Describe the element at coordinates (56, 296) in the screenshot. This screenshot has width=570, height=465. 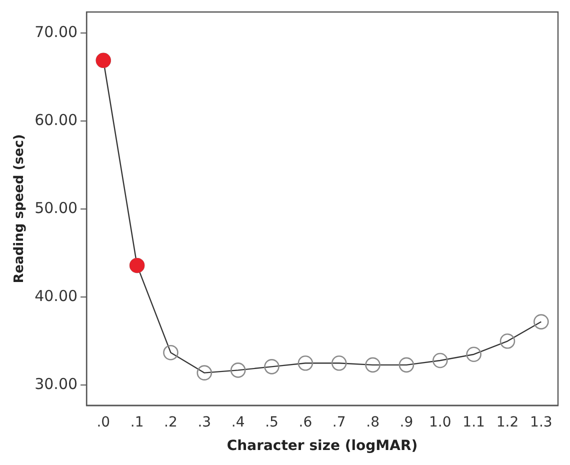
I see `y-tick-label: 40.00` at that location.